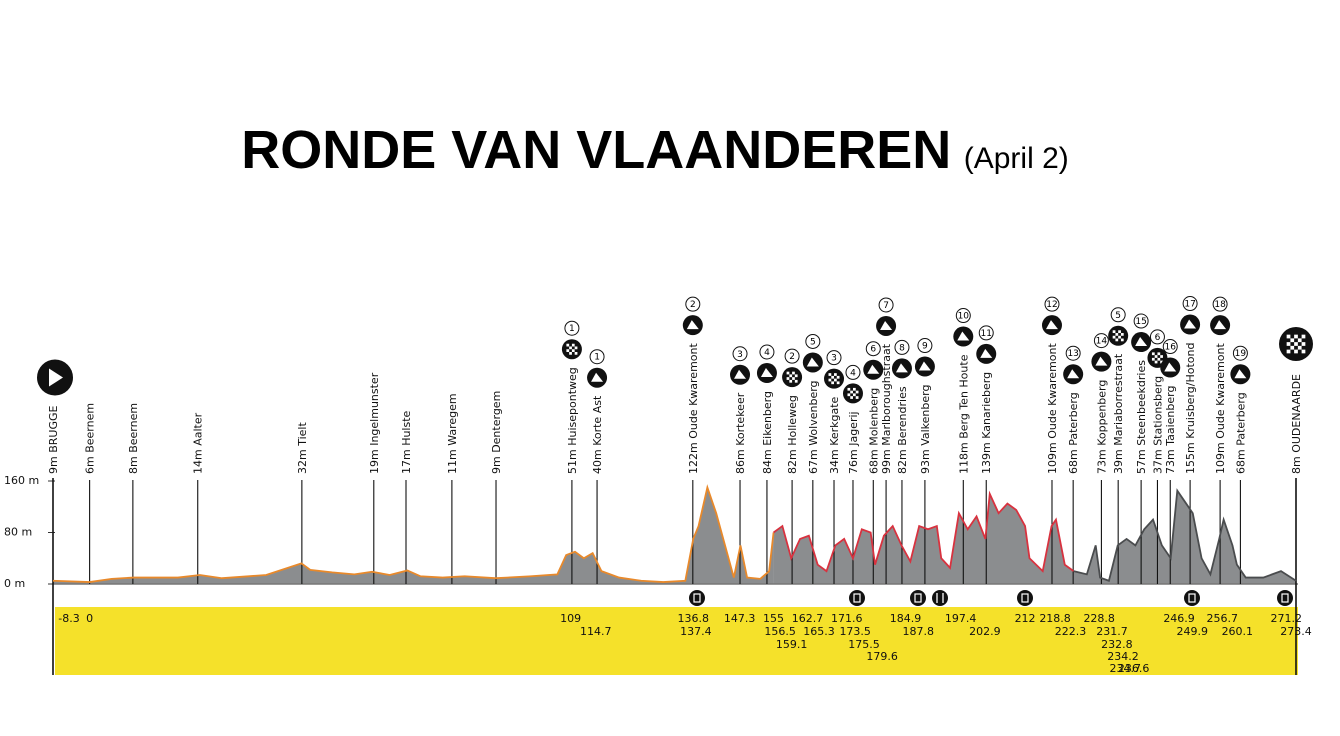  I want to click on chart-subtitle: (April 2), so click(1016, 158).